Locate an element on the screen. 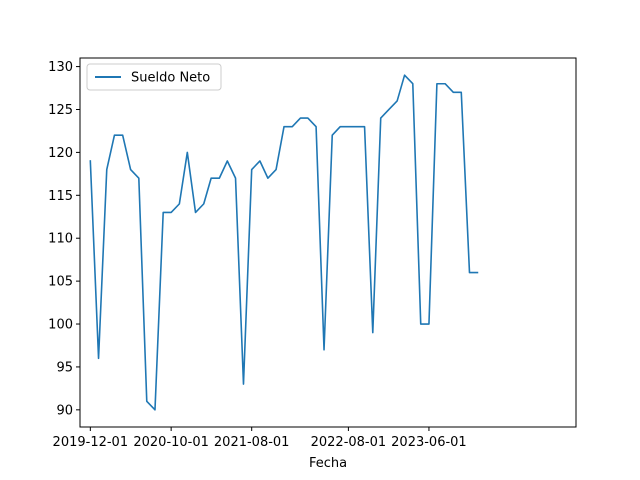  y-axis: 90 95 100 105 110 115 120 125 130 is located at coordinates (64, 239).